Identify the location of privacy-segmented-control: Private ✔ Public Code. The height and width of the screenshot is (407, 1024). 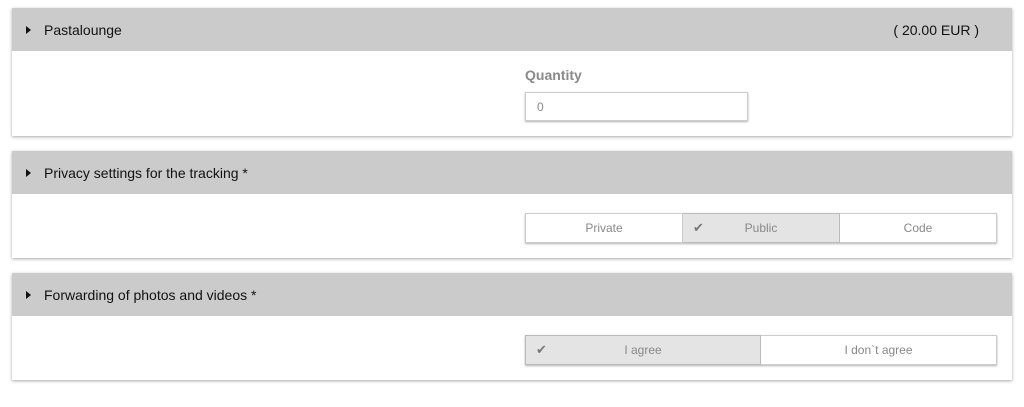
(761, 228).